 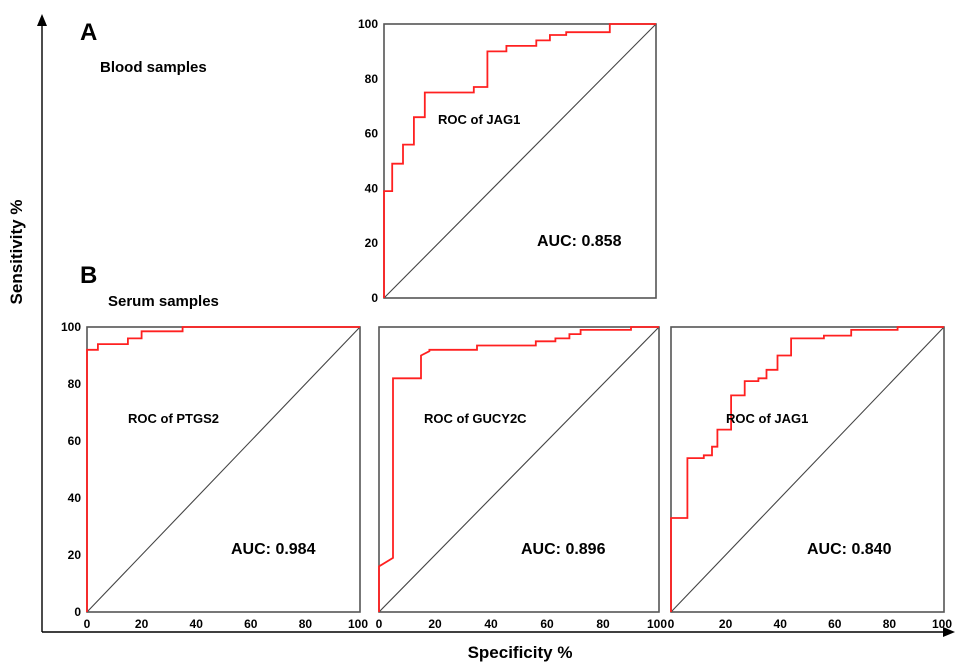 I want to click on global-y-axis-arrow, so click(x=42, y=20).